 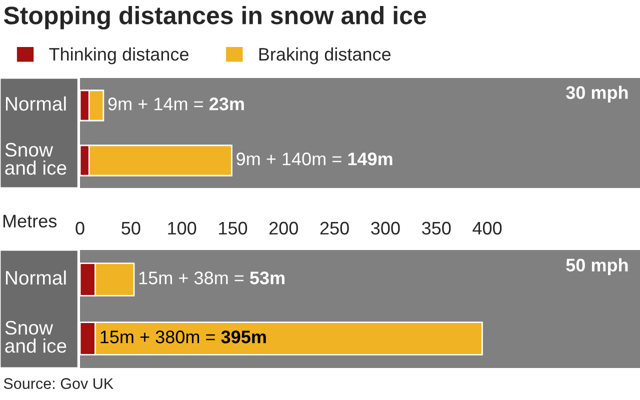 I want to click on x-tick-label: 150, so click(x=233, y=228).